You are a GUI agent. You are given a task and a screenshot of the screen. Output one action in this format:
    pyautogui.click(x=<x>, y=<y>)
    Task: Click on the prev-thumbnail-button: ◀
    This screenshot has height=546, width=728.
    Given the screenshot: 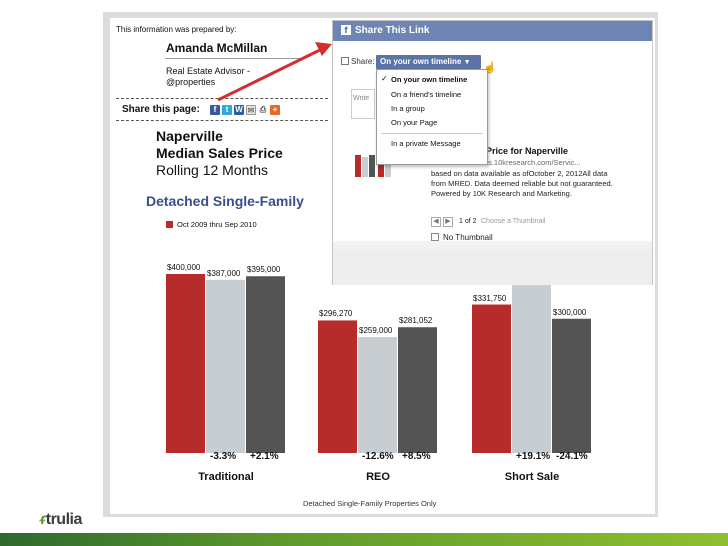 What is the action you would take?
    pyautogui.click(x=436, y=222)
    